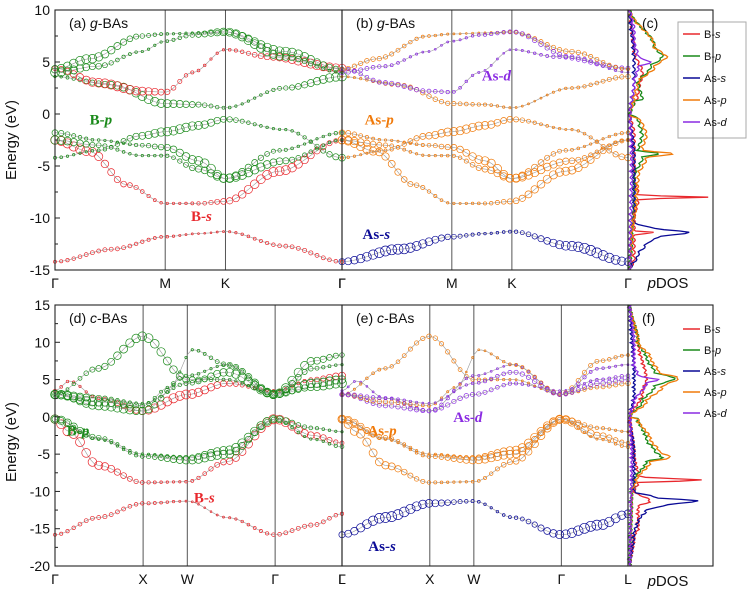 The height and width of the screenshot is (593, 747). Describe the element at coordinates (670, 435) in the screenshot. I see `panel-f: (f)` at that location.